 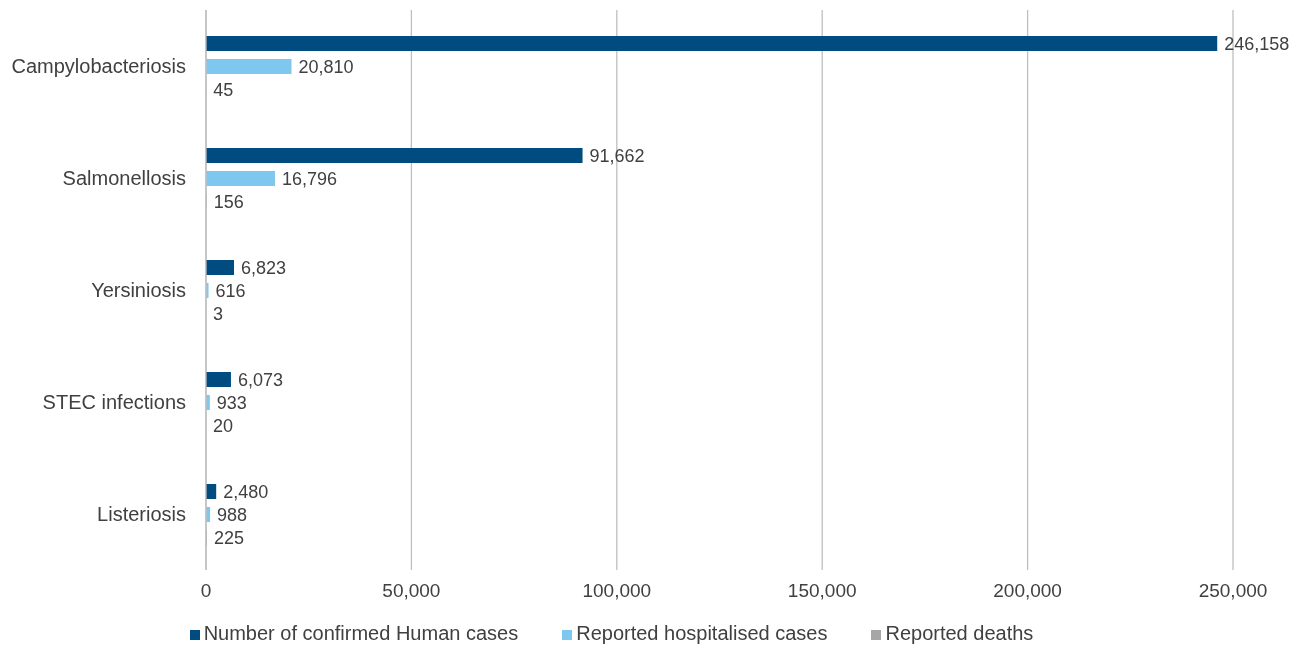 What do you see at coordinates (959, 633) in the screenshot?
I see `legend-label: Reported deaths` at bounding box center [959, 633].